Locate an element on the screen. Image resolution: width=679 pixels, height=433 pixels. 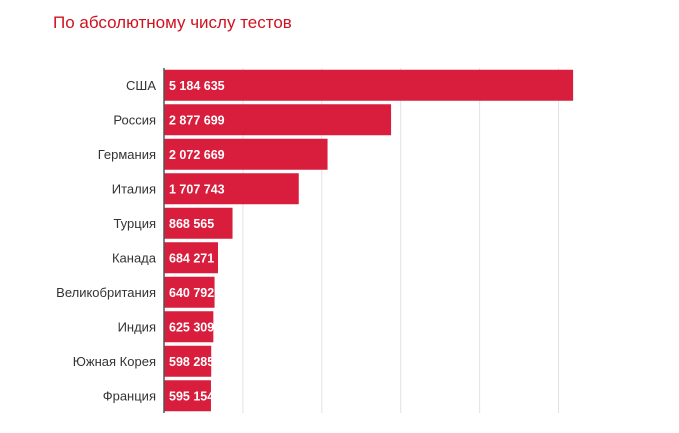
category-label: США is located at coordinates (141, 85).